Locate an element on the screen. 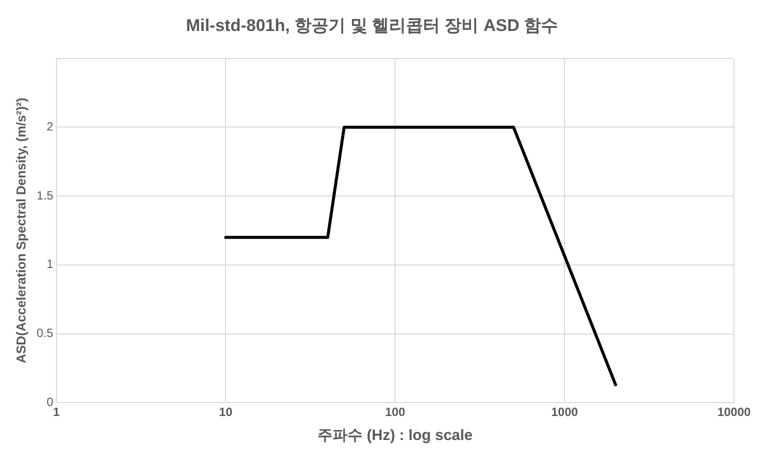 This screenshot has width=759, height=457. x-tick-label: 10000 is located at coordinates (734, 412).